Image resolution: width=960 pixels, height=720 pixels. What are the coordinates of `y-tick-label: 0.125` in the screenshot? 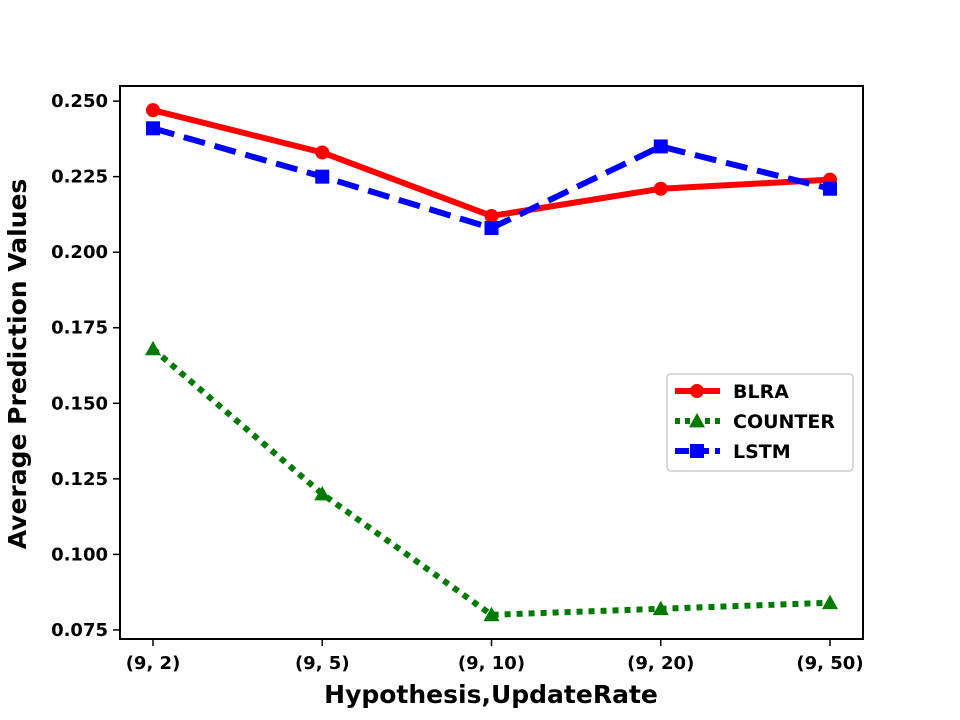 It's located at (79, 479).